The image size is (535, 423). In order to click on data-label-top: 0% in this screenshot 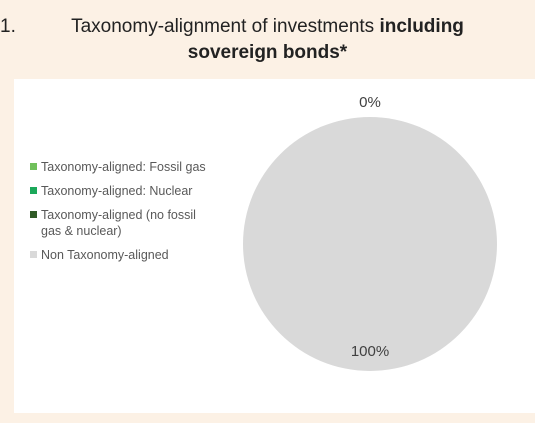, I will do `click(370, 102)`.